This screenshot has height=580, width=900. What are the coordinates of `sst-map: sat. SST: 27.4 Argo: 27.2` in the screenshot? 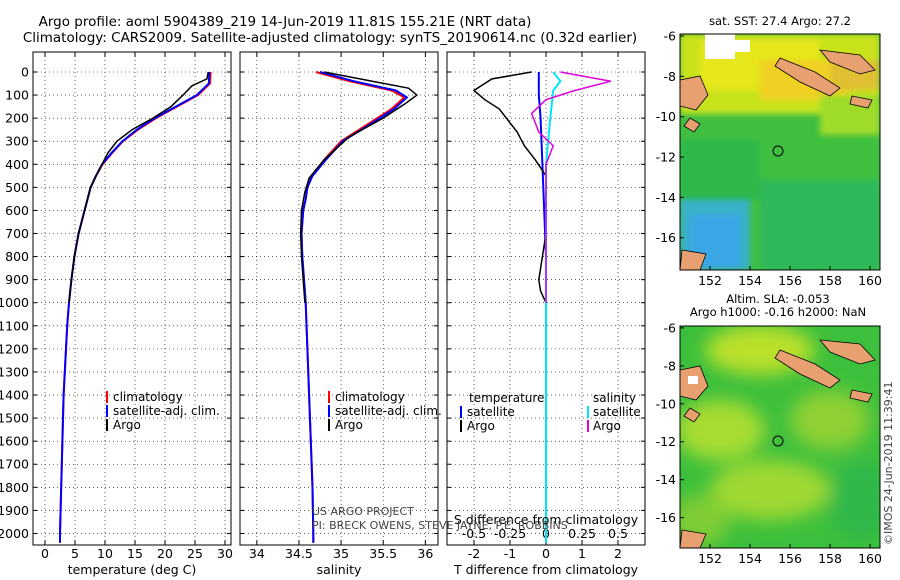 It's located at (769, 151).